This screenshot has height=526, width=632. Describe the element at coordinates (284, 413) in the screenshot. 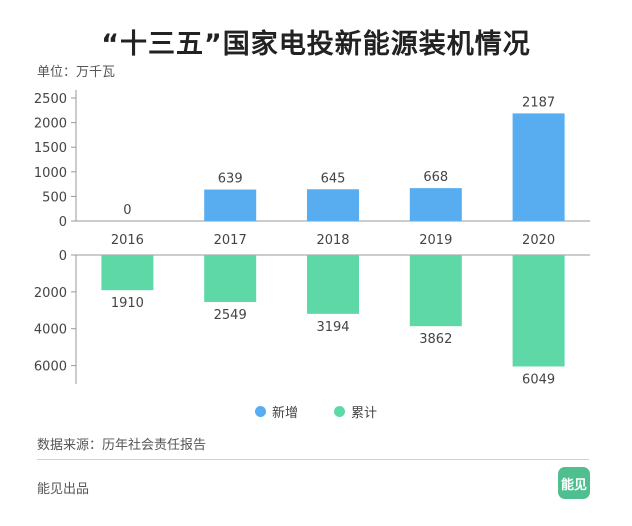

I see `legend-label-new: 新增` at that location.